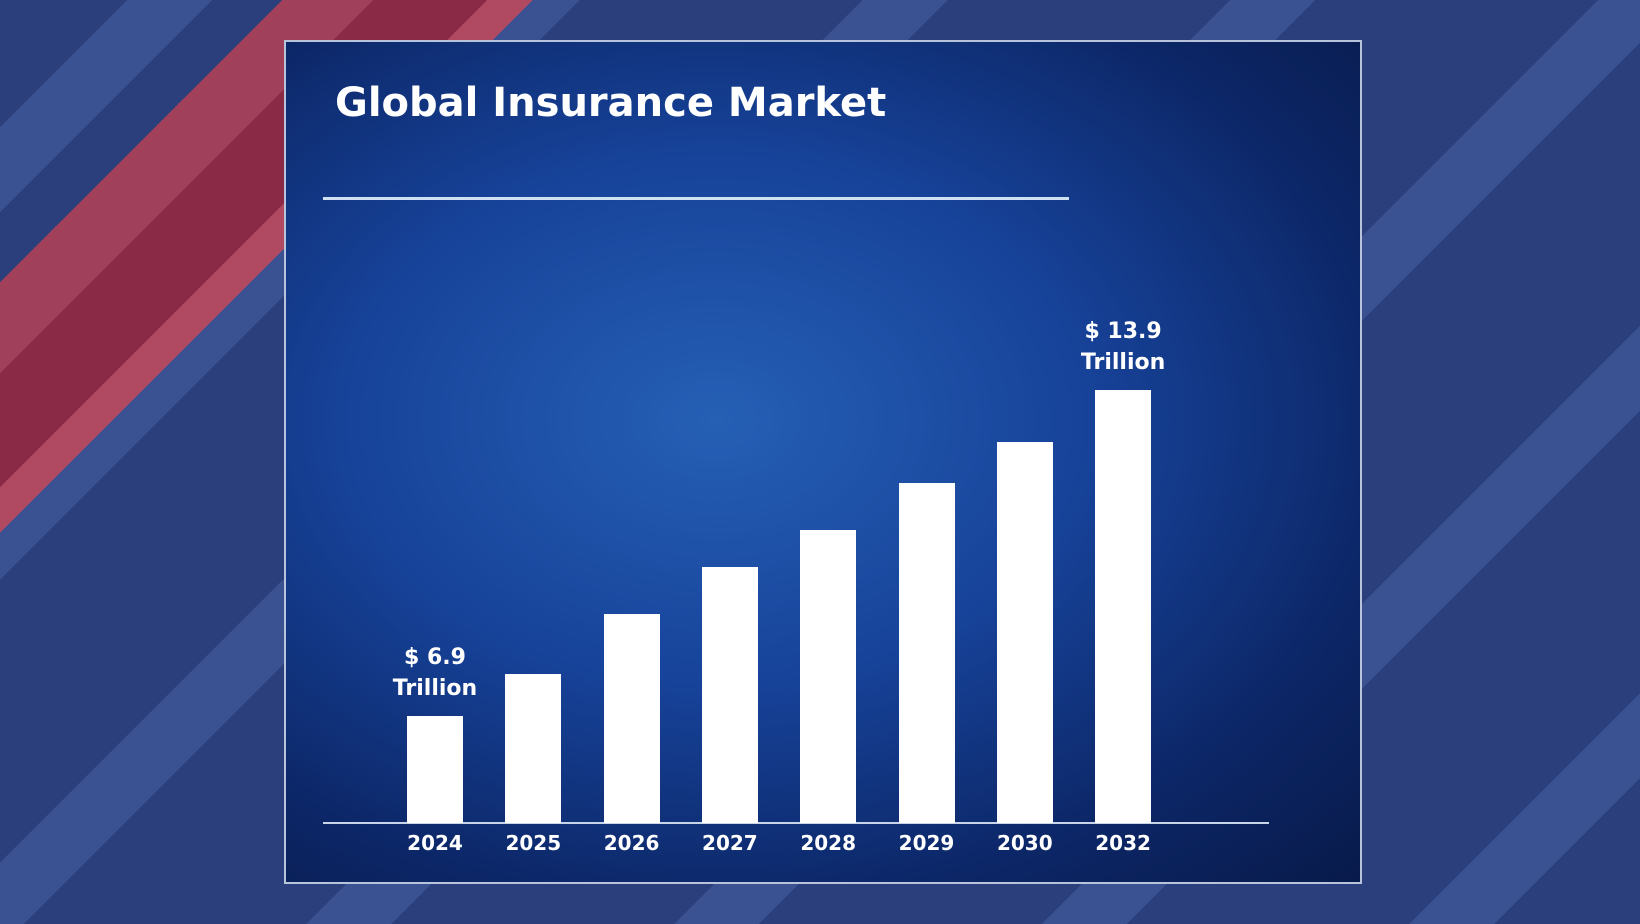 This screenshot has height=924, width=1640. Describe the element at coordinates (1123, 843) in the screenshot. I see `x-tick-label: 2032` at that location.